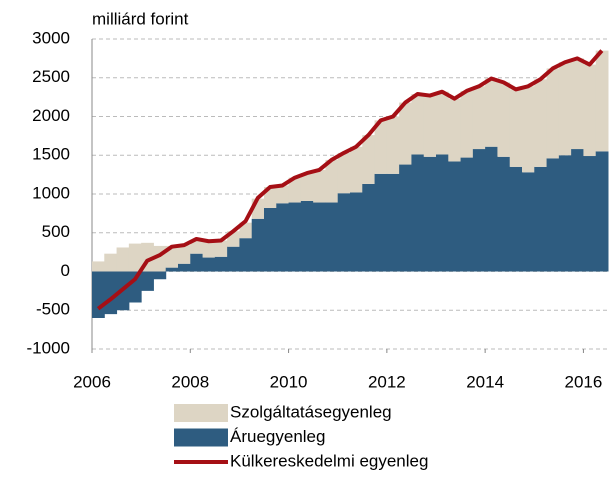 The height and width of the screenshot is (479, 616). What do you see at coordinates (53, 309) in the screenshot?
I see `y-tick-label: -500` at bounding box center [53, 309].